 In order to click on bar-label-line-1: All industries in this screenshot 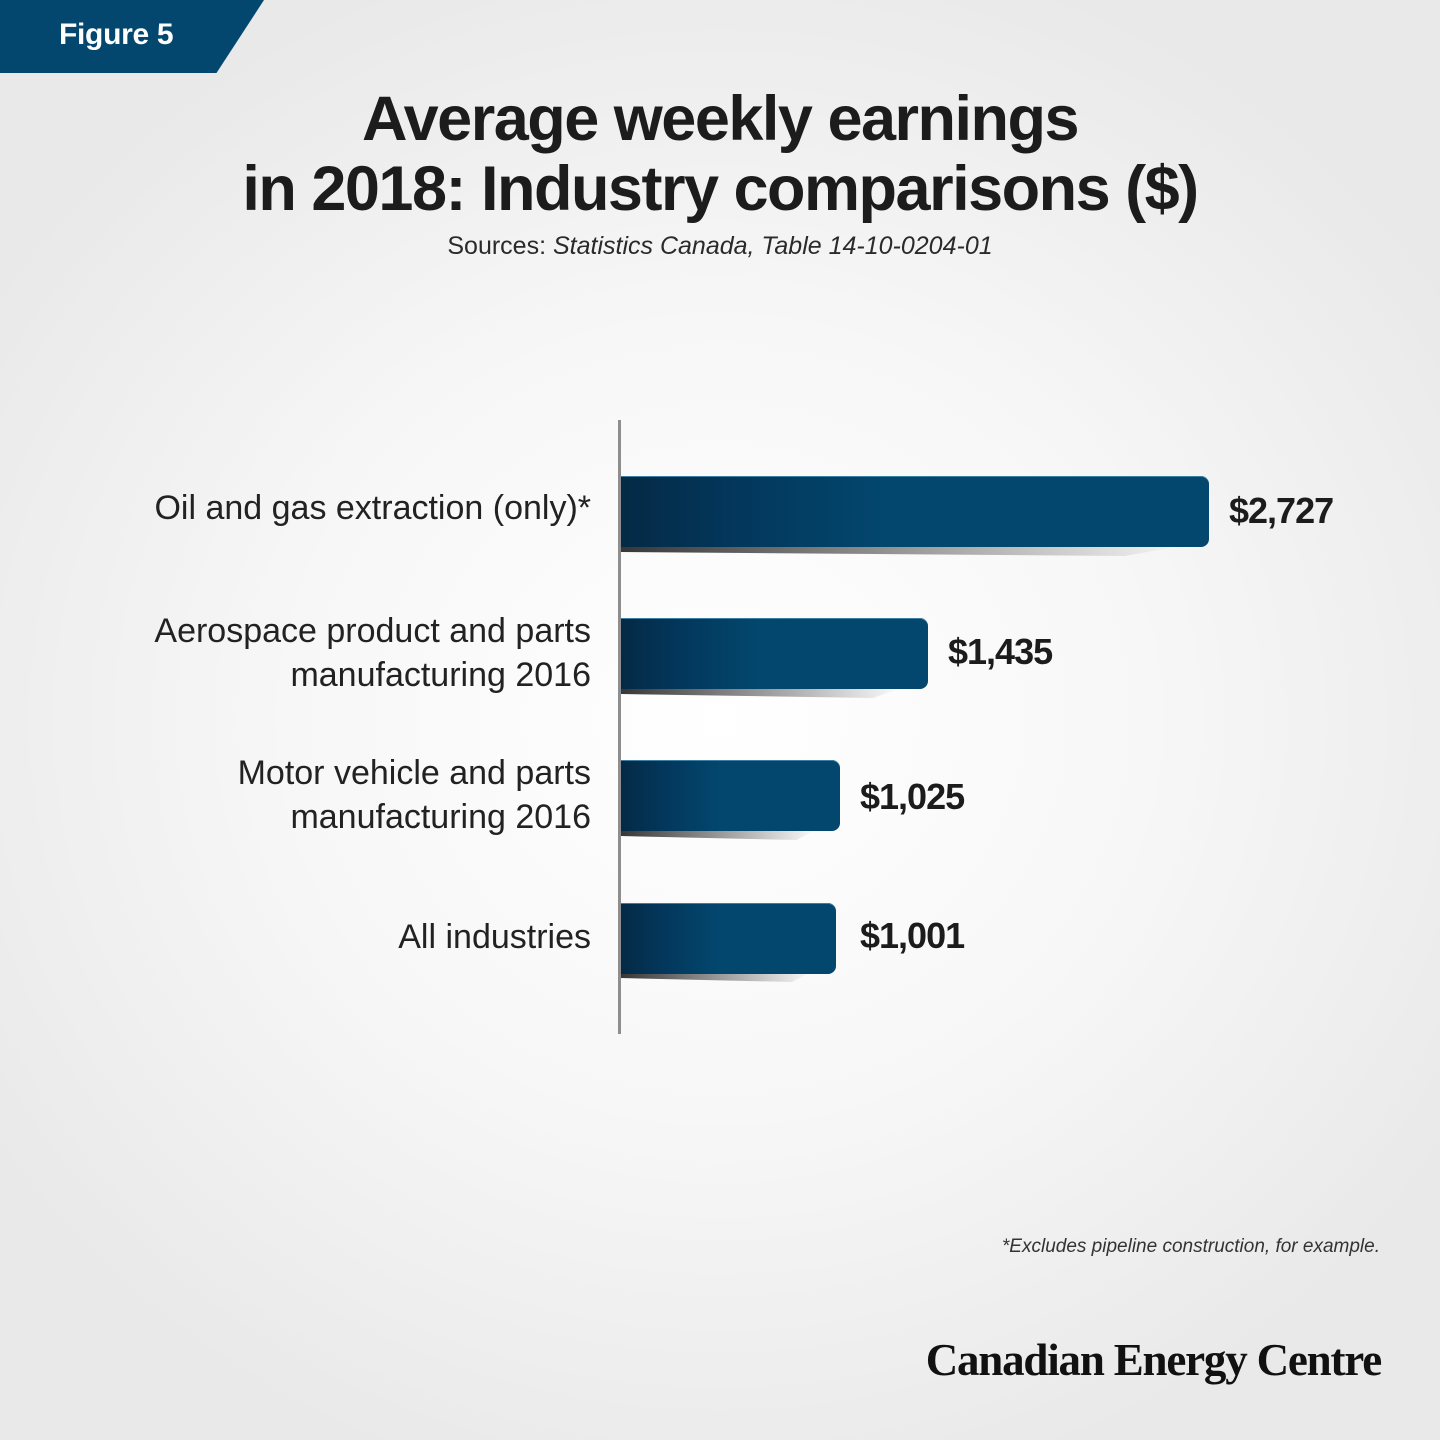, I will do `click(494, 937)`.